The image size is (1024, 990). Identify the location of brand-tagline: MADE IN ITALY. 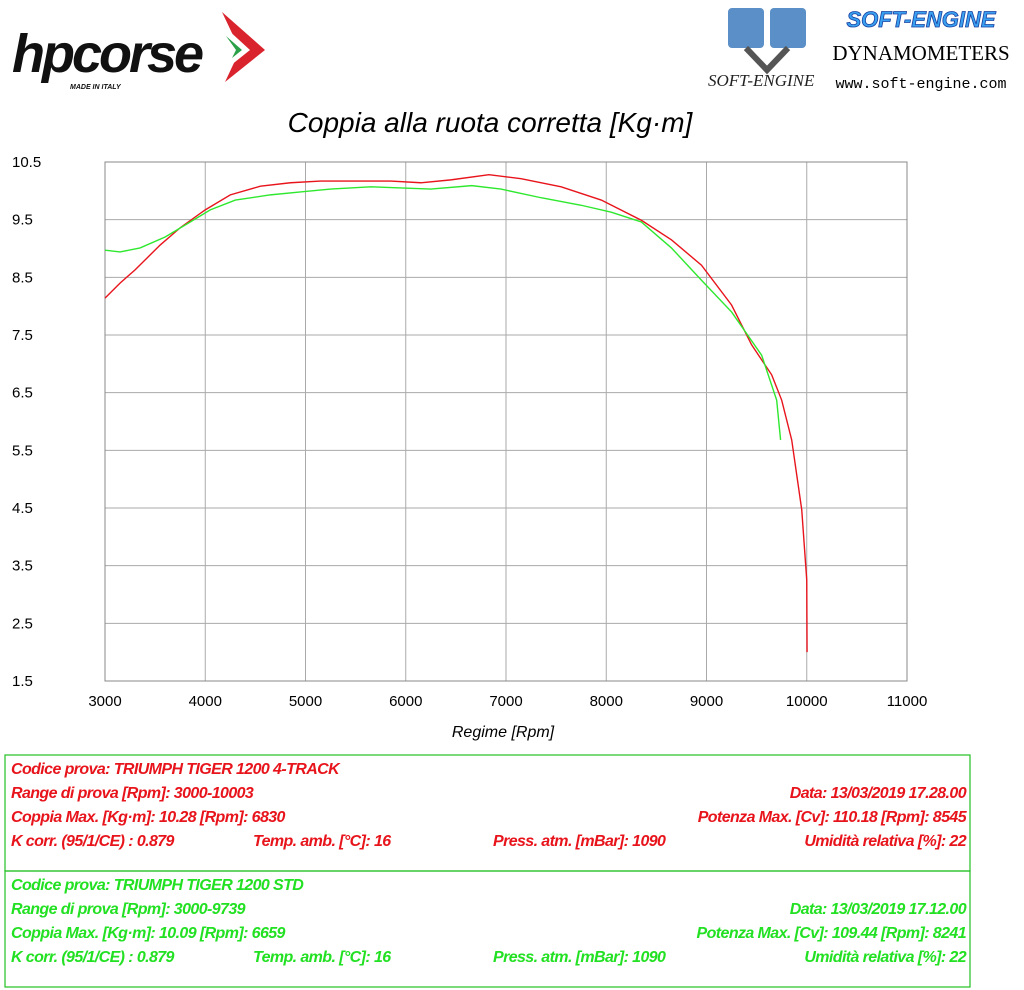
(96, 87).